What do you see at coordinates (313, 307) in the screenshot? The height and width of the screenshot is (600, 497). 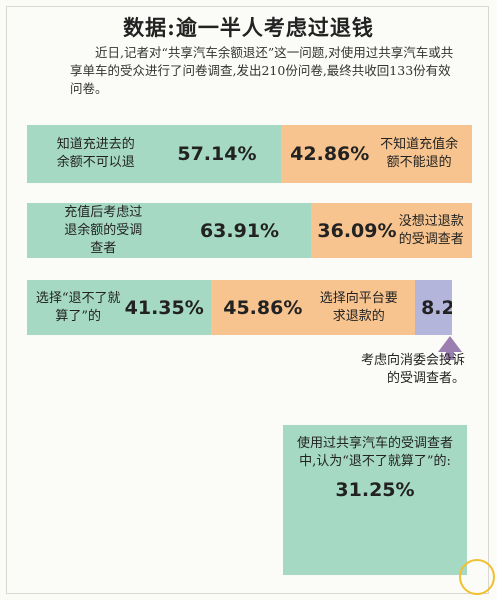 I see `bar-segment: 45.86% 选择向平台要求退款的` at bounding box center [313, 307].